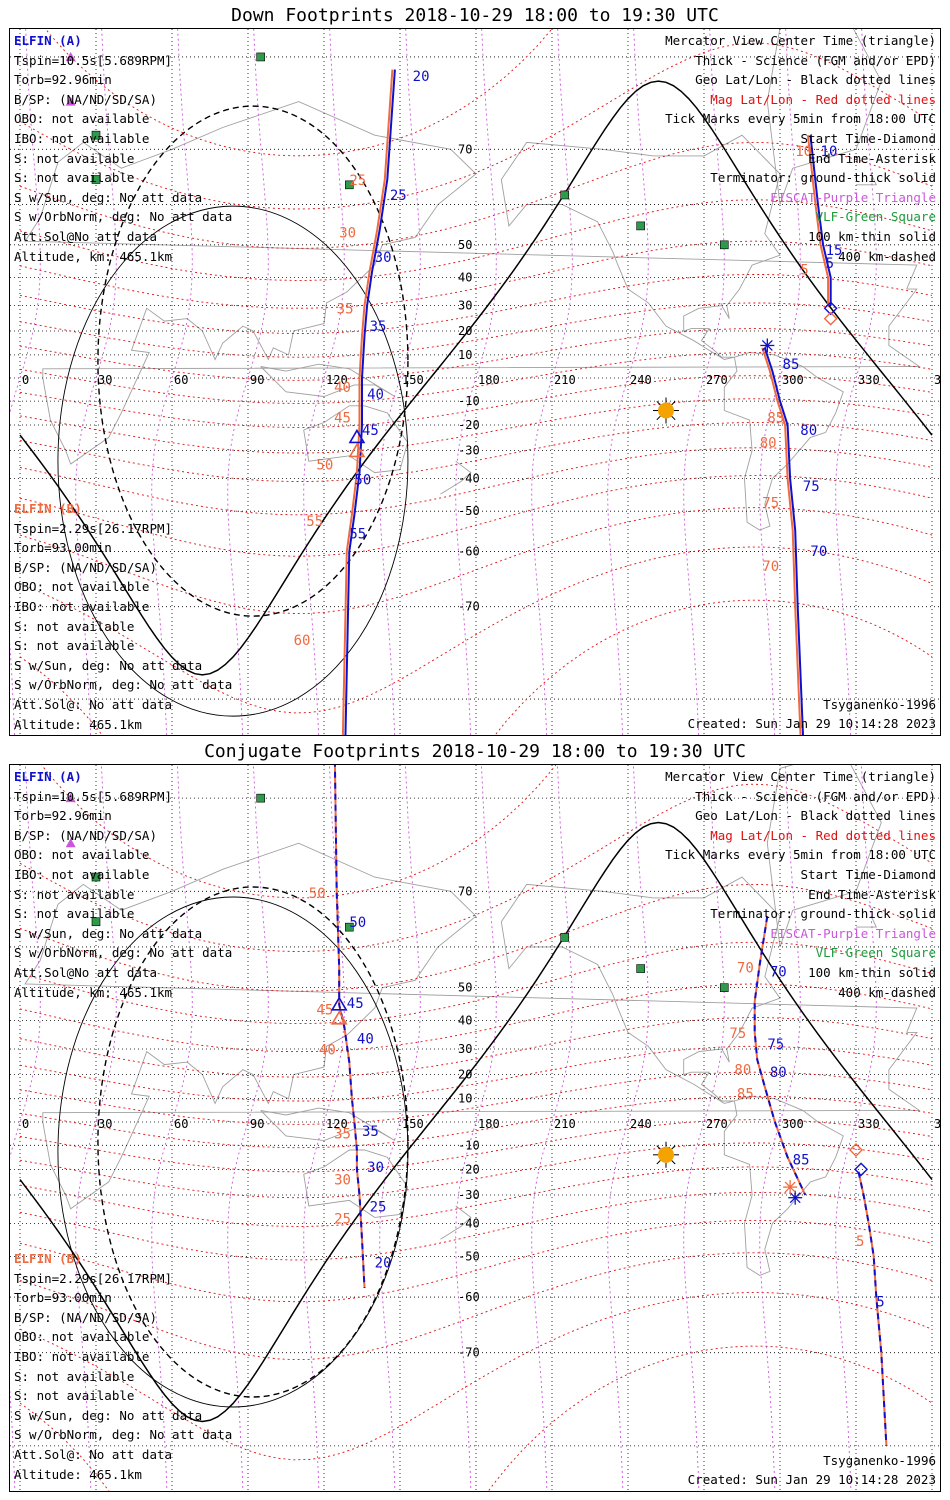  Describe the element at coordinates (815, 816) in the screenshot. I see `legend-entry: Geo Lat/Lon - Black dotted lines` at that location.